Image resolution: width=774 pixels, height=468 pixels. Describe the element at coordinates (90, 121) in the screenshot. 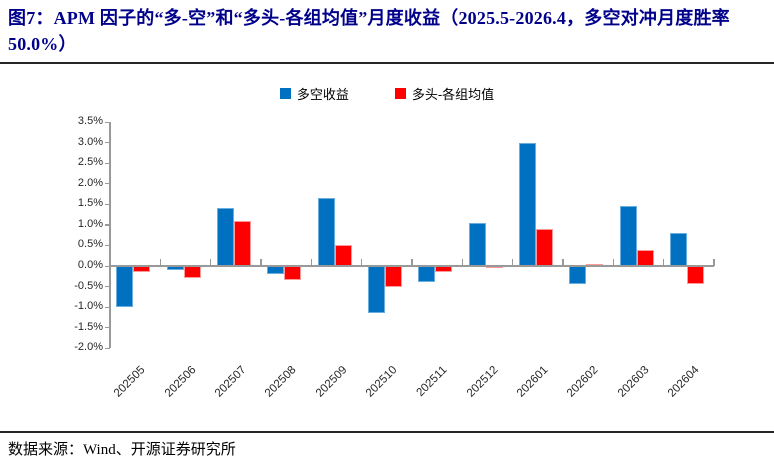

I see `y-axis-tick-label: 3.5%` at that location.